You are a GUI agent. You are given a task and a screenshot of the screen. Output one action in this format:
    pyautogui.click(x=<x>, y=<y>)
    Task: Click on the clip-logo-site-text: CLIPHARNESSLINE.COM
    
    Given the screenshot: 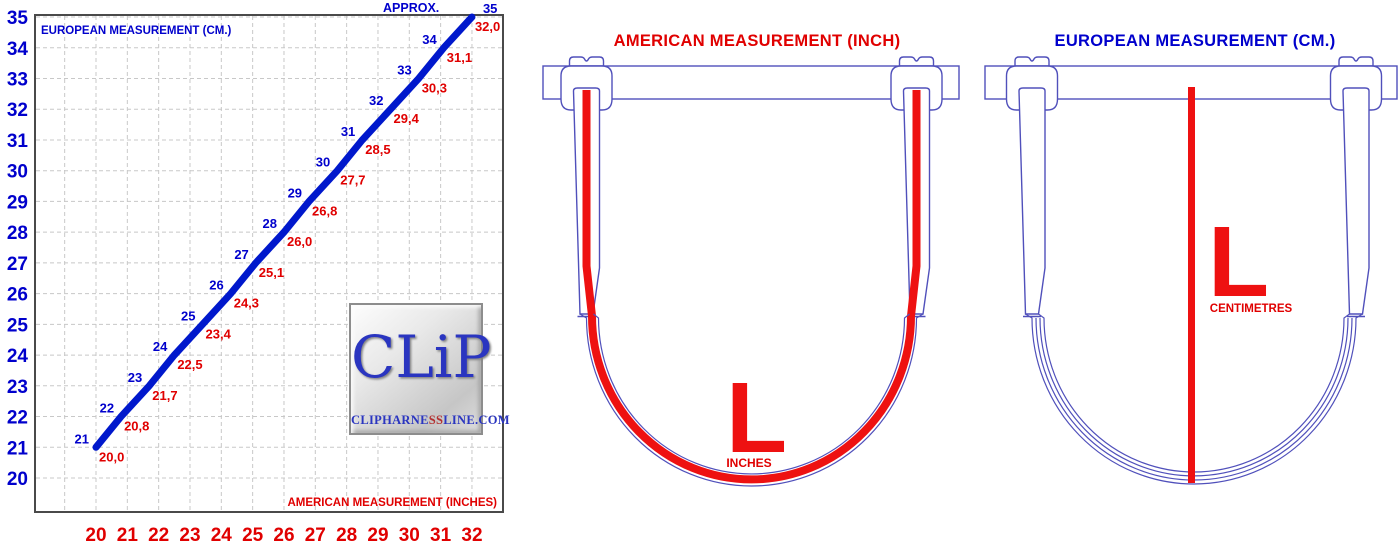 What is the action you would take?
    pyautogui.click(x=430, y=420)
    